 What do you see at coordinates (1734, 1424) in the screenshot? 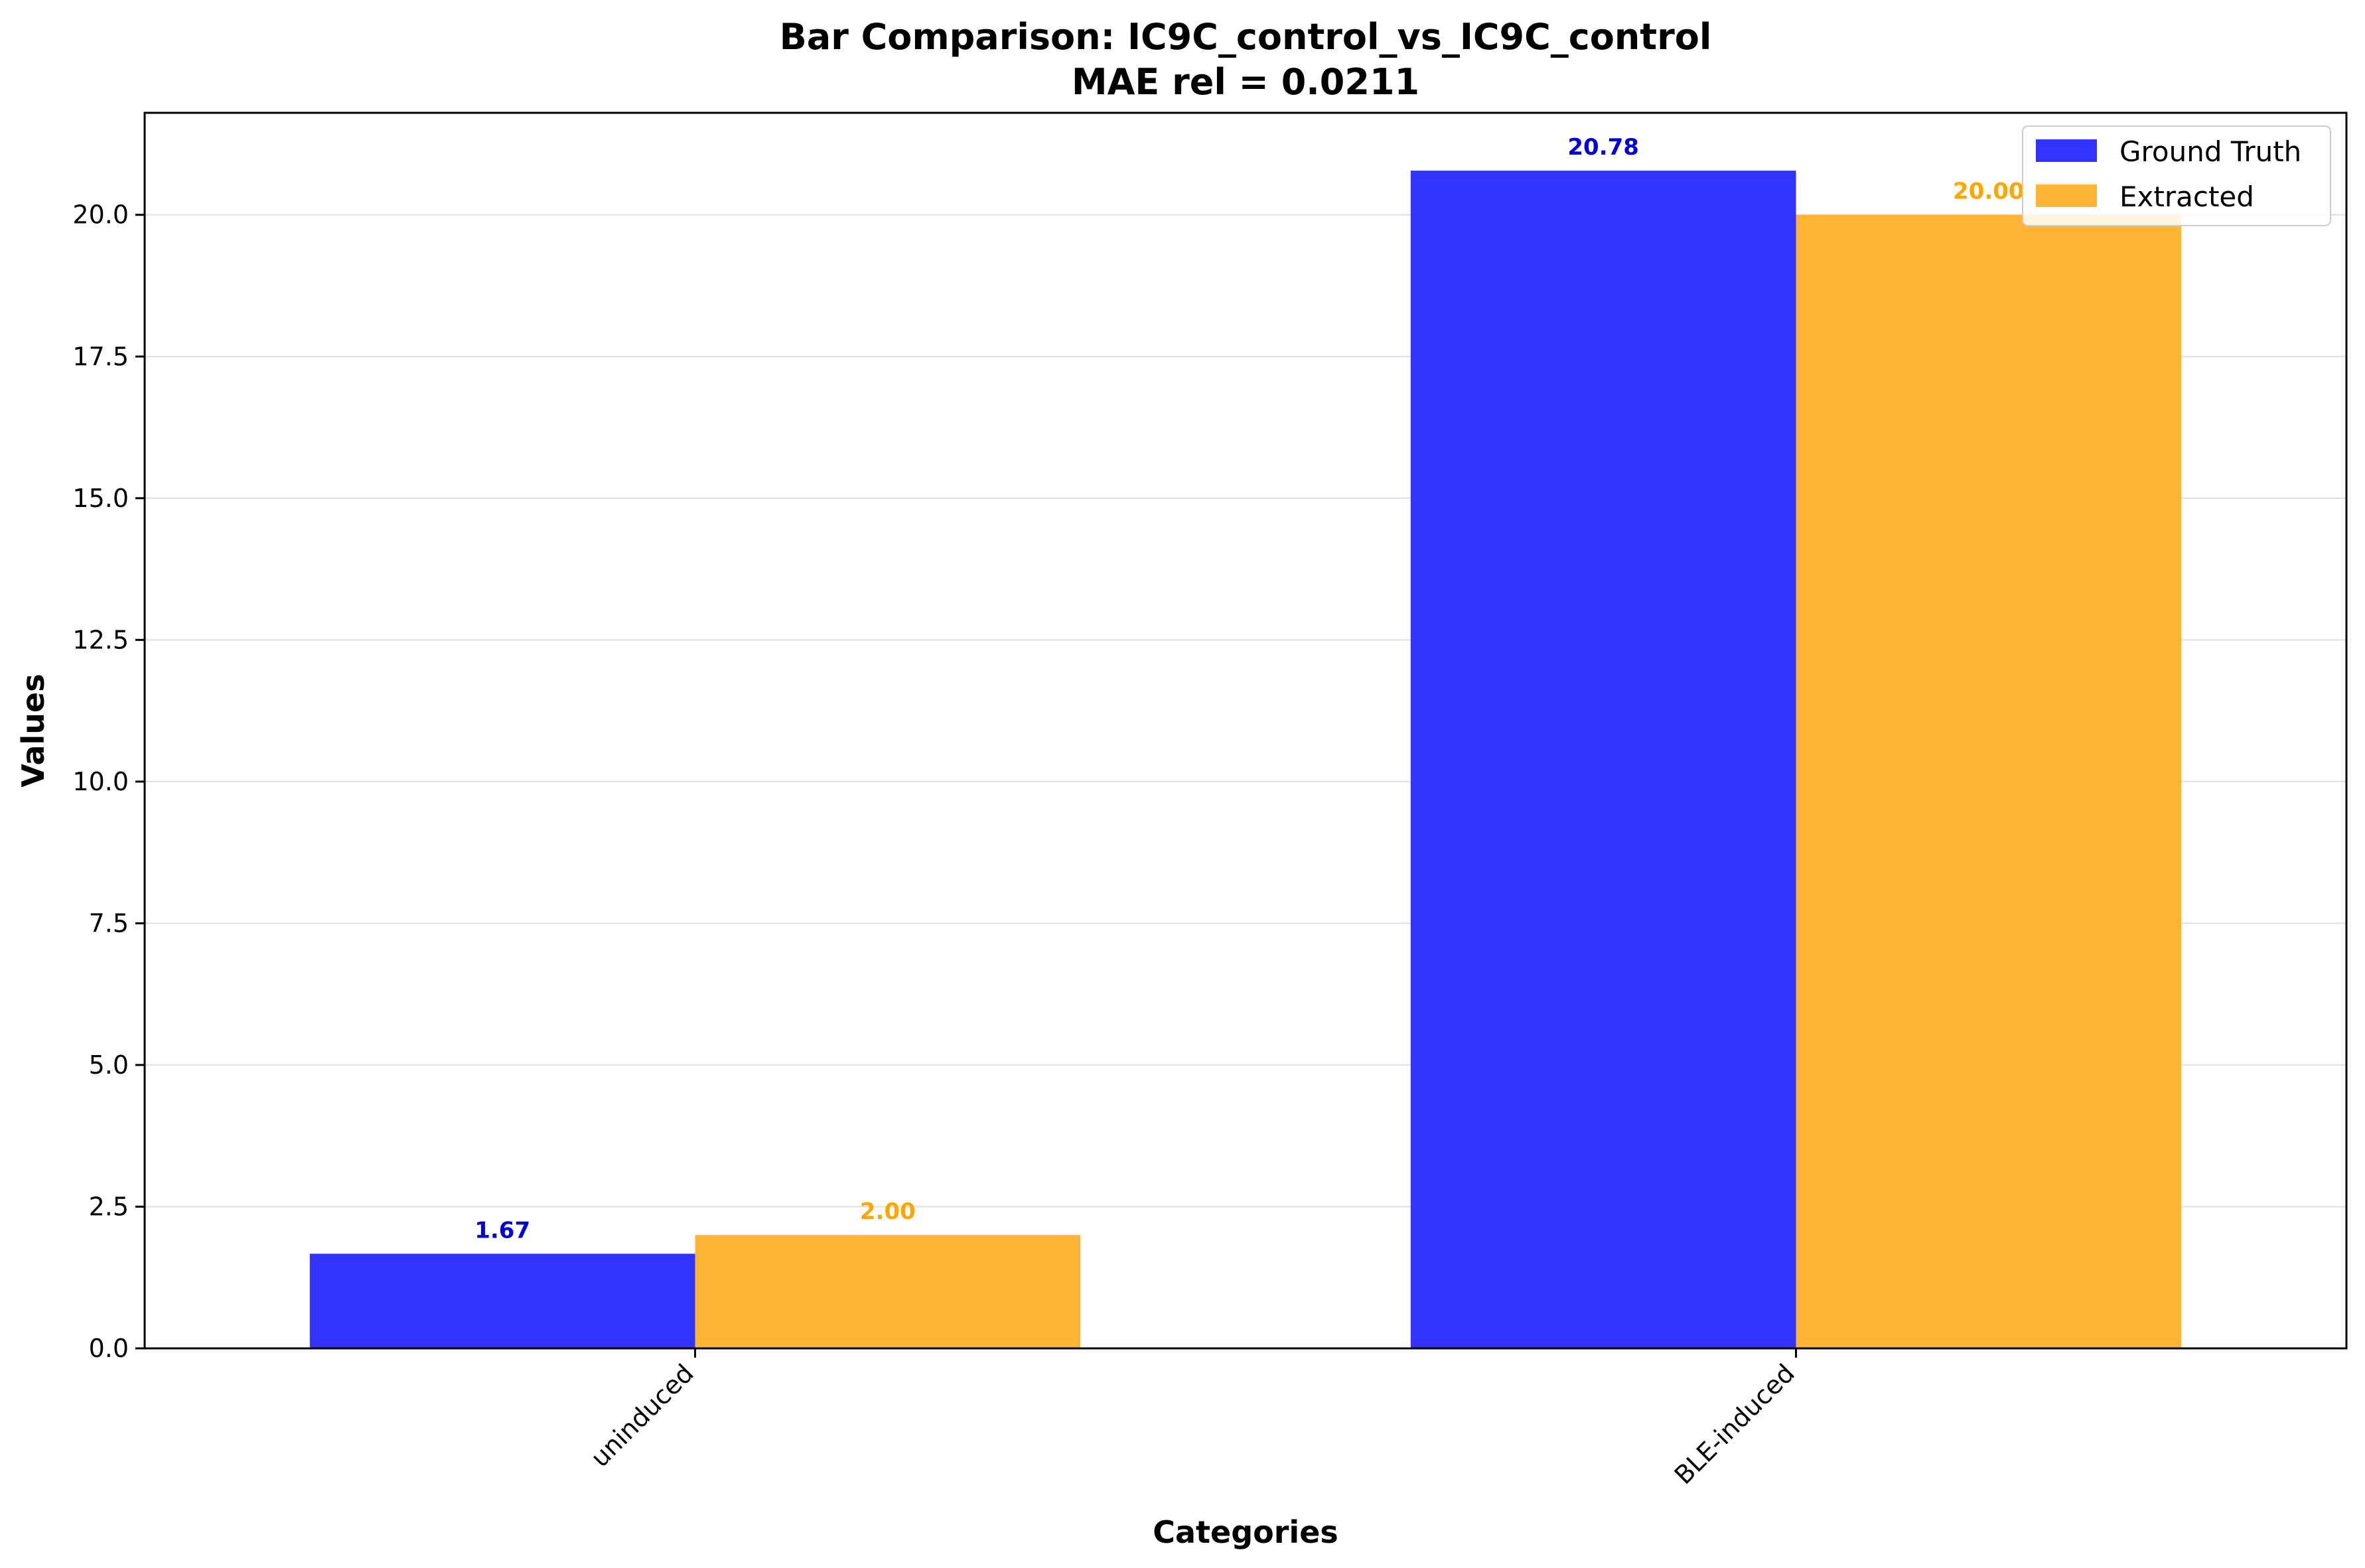
I see `x-tick-label: BLE-induced` at bounding box center [1734, 1424].